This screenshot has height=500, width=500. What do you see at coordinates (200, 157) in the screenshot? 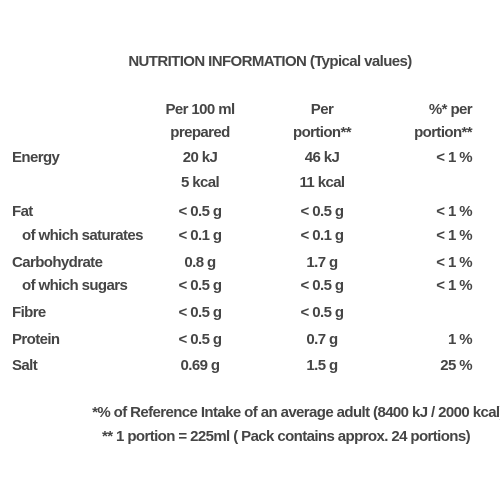
I see `cell: 20 kJ` at bounding box center [200, 157].